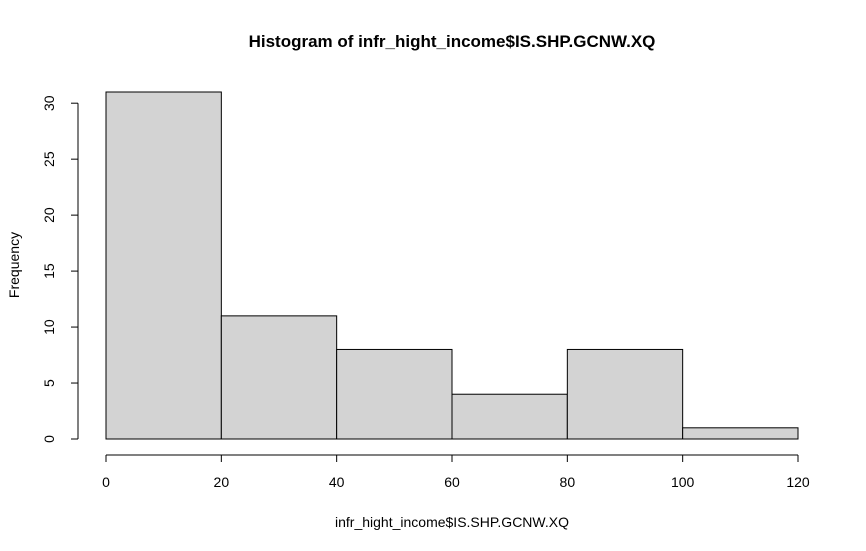  I want to click on x-tick-label-5: 100, so click(683, 482).